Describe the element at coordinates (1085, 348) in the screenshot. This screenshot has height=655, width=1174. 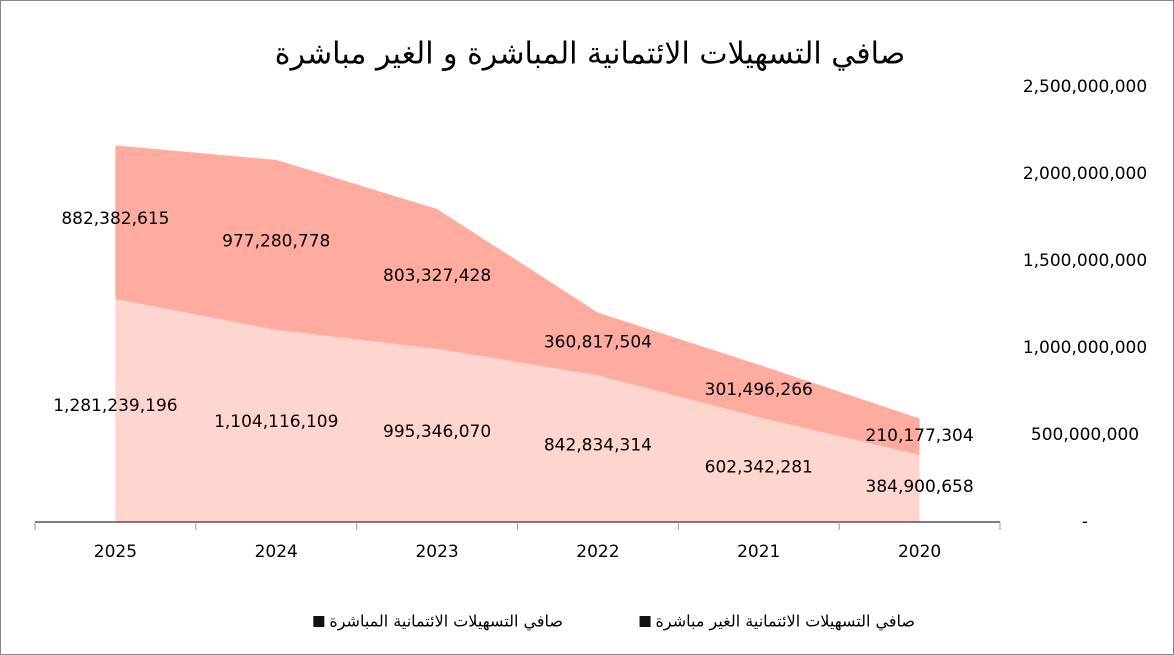
I see `y-tick-label: 1,000,000,000` at that location.